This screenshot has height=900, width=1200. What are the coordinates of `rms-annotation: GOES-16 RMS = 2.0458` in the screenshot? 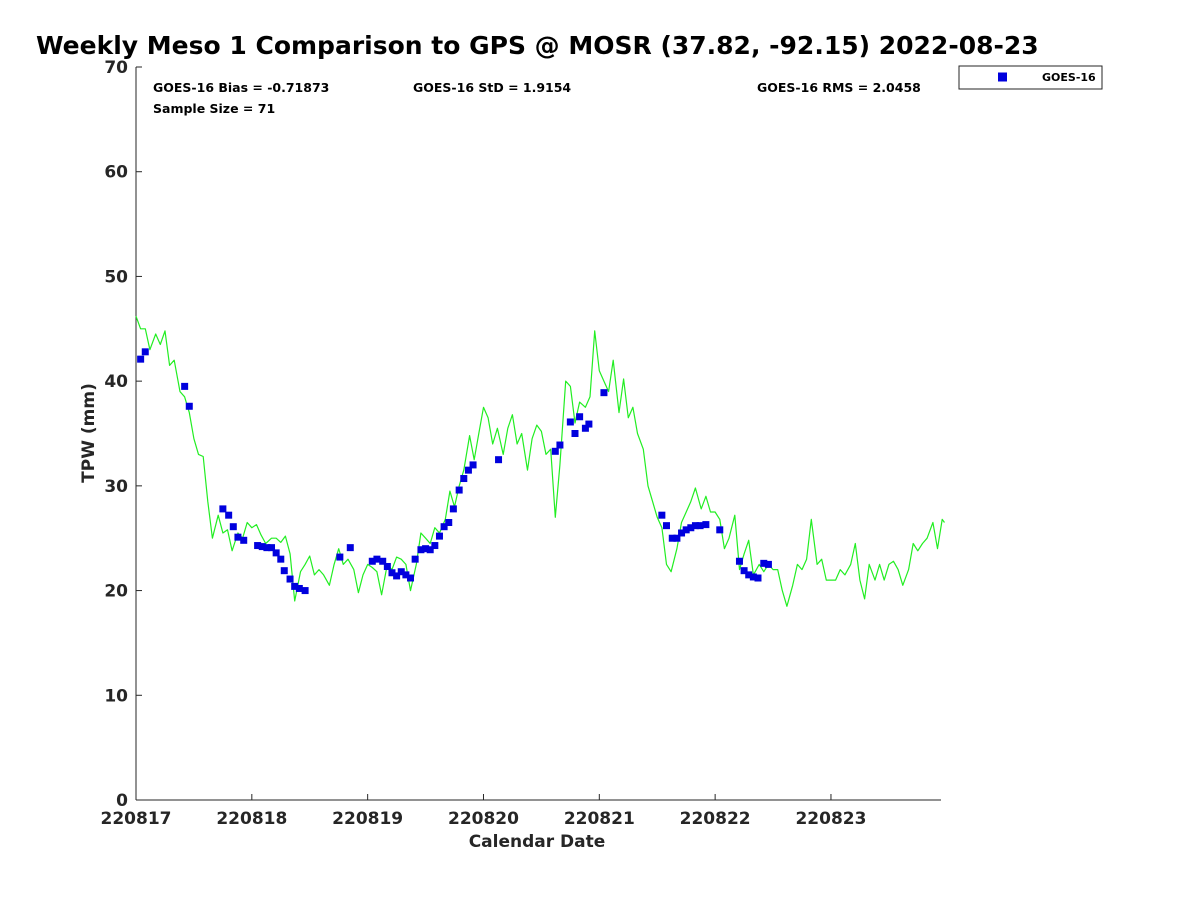 It's located at (839, 87).